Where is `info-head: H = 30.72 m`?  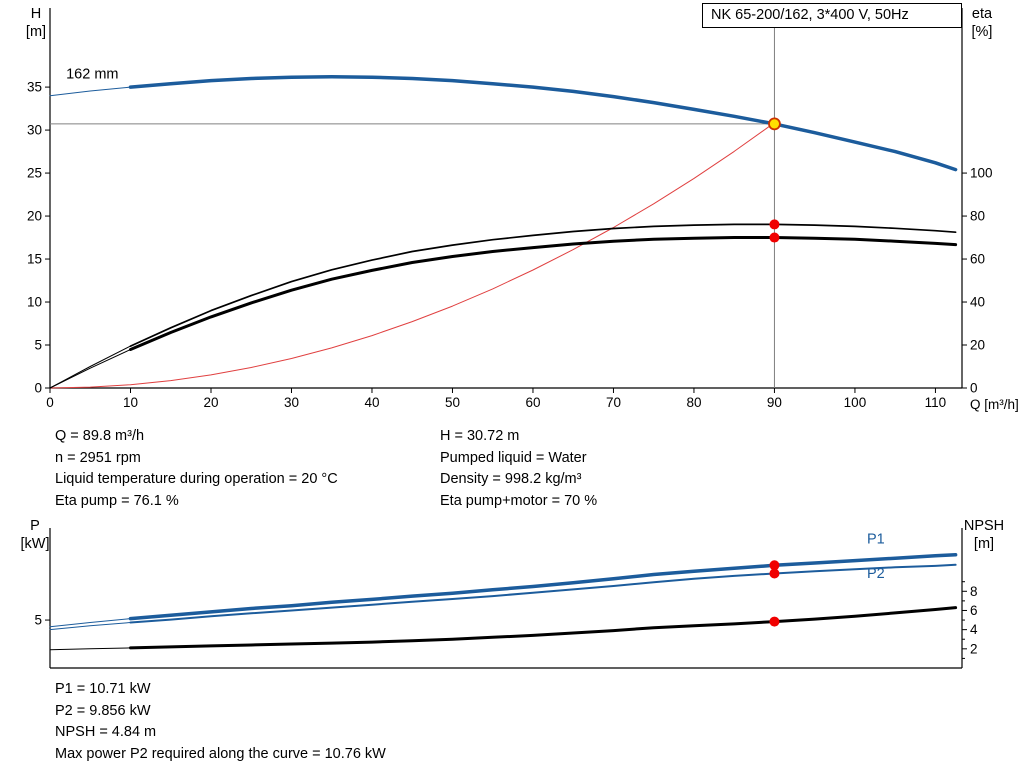
info-head: H = 30.72 m is located at coordinates (480, 436).